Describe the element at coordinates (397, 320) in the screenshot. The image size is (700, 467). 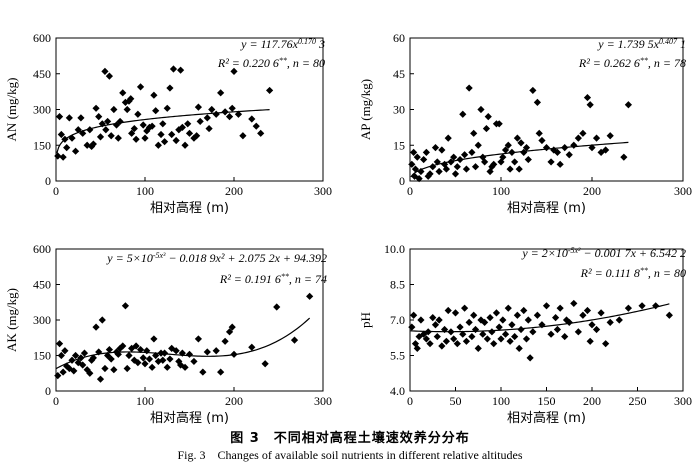
I see `y-tick-label: 7.0` at that location.